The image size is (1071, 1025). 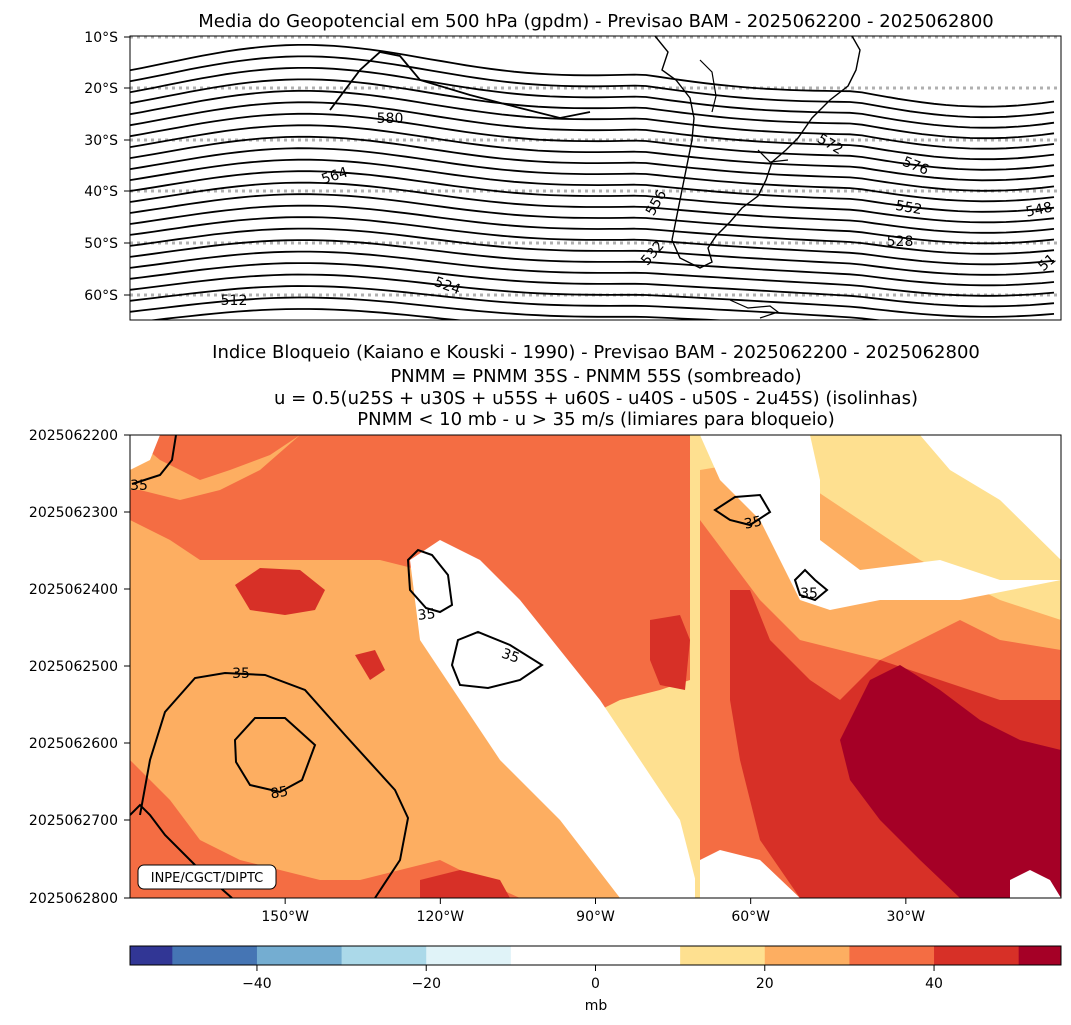 What do you see at coordinates (900, 242) in the screenshot?
I see `contour-label: 528` at bounding box center [900, 242].